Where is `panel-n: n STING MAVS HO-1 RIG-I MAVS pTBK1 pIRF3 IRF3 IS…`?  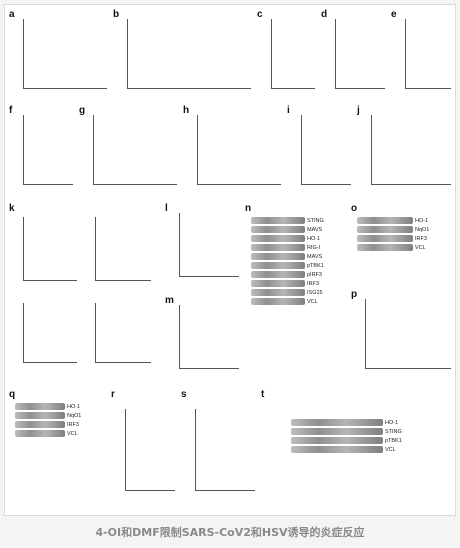 panel-n: n STING MAVS HO-1 RIG-I MAVS pTBK1 pIRF3 IRF3 IS… is located at coordinates (295, 292).